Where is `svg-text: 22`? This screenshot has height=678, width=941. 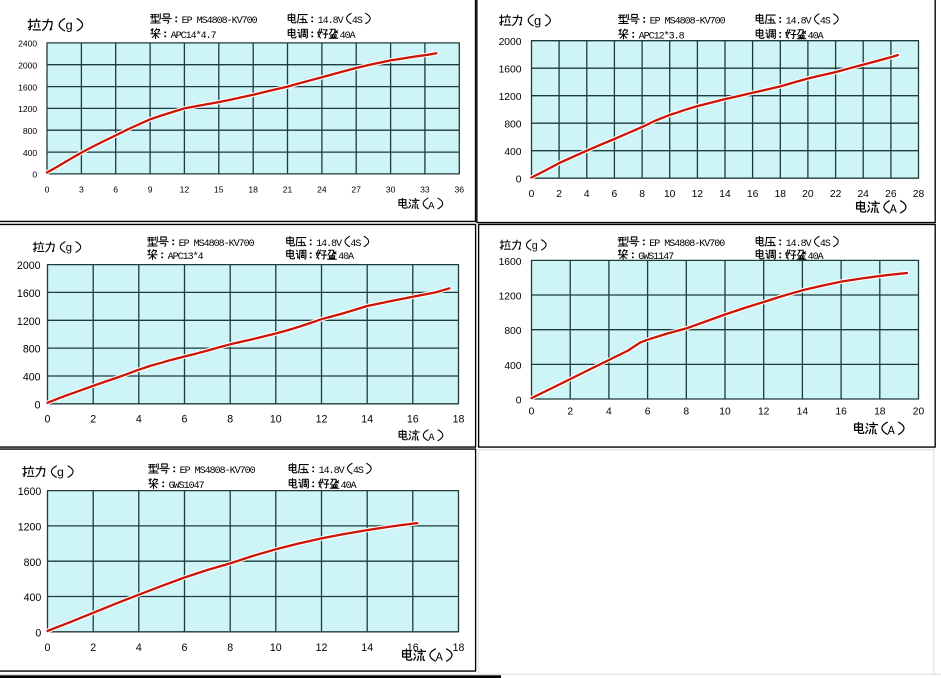 svg-text: 22 is located at coordinates (836, 194).